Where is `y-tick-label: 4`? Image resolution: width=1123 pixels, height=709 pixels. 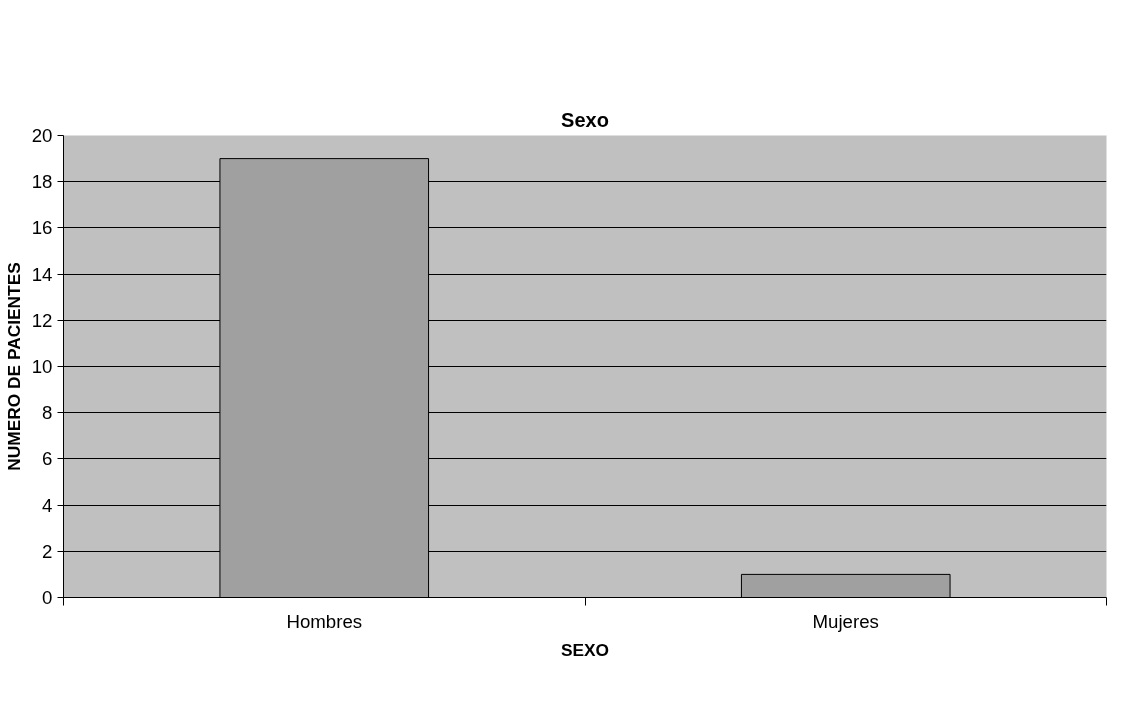
y-tick-label: 4 is located at coordinates (47, 505).